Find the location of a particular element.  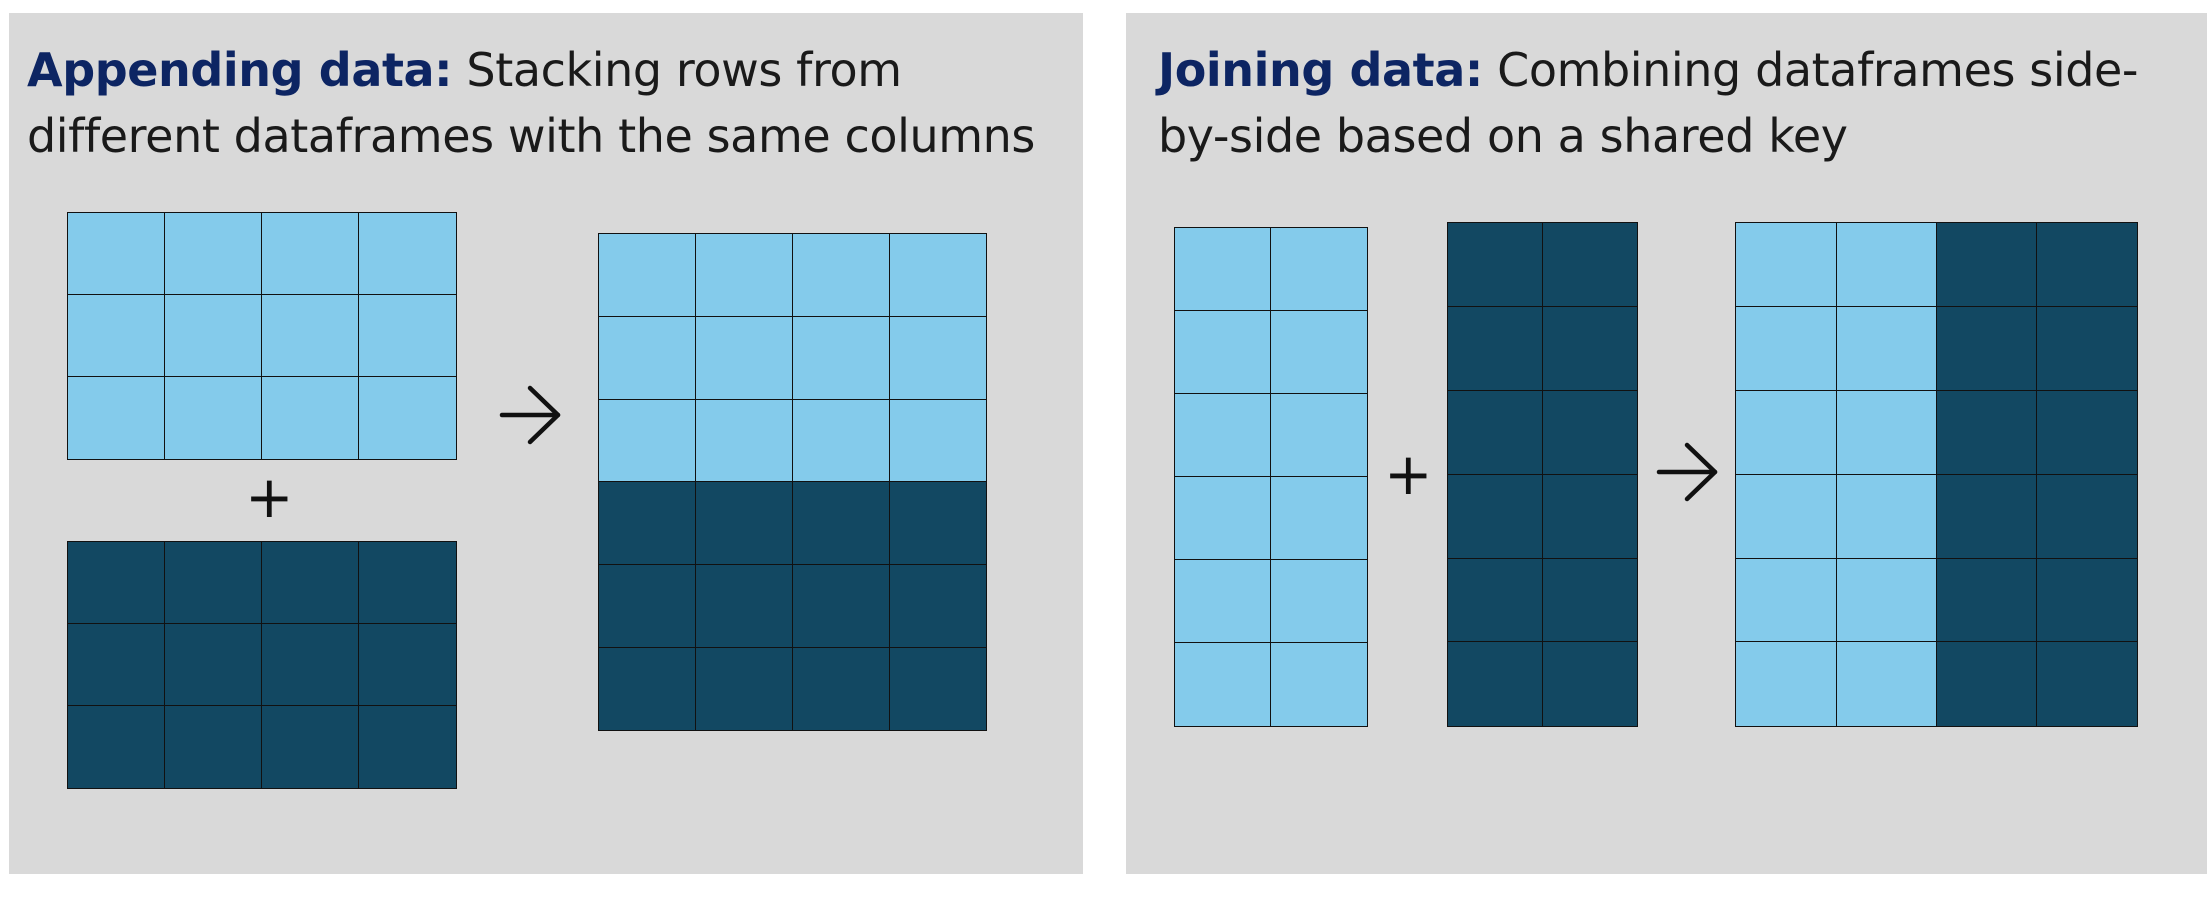

join-left-table is located at coordinates (1271, 477).